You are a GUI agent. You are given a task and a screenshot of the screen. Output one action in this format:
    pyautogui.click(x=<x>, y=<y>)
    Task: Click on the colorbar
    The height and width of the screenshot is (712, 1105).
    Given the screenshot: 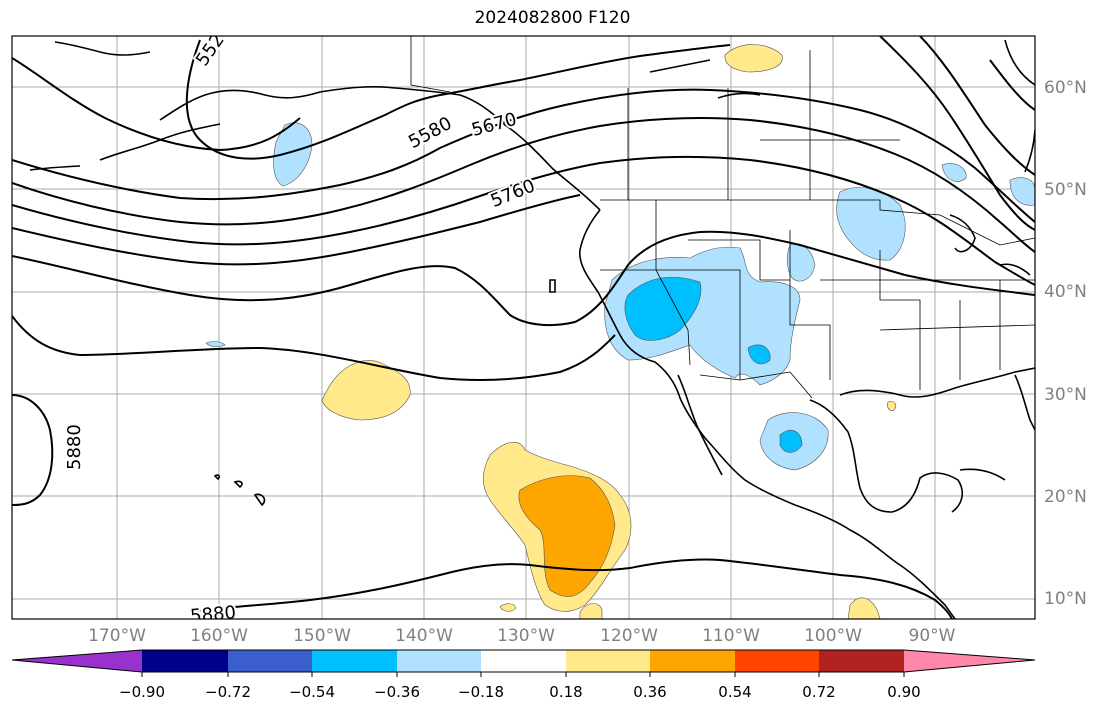 What is the action you would take?
    pyautogui.click(x=523, y=663)
    